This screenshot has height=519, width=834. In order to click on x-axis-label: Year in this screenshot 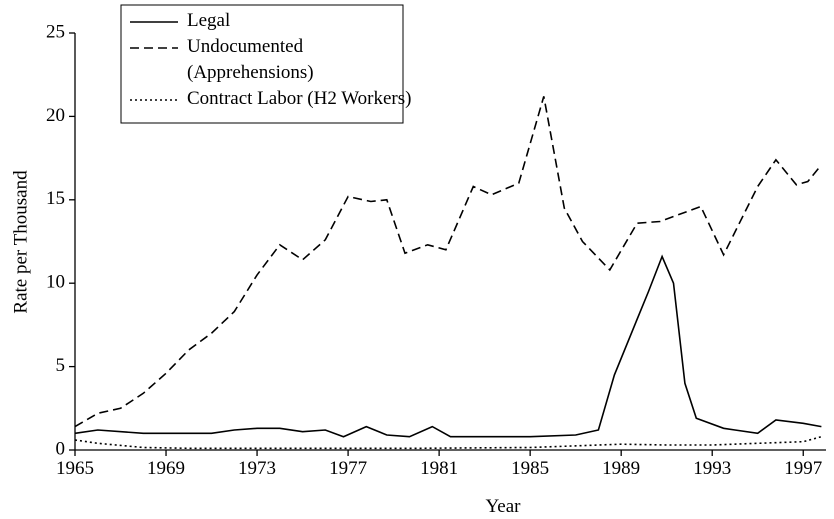, I will do `click(503, 506)`.